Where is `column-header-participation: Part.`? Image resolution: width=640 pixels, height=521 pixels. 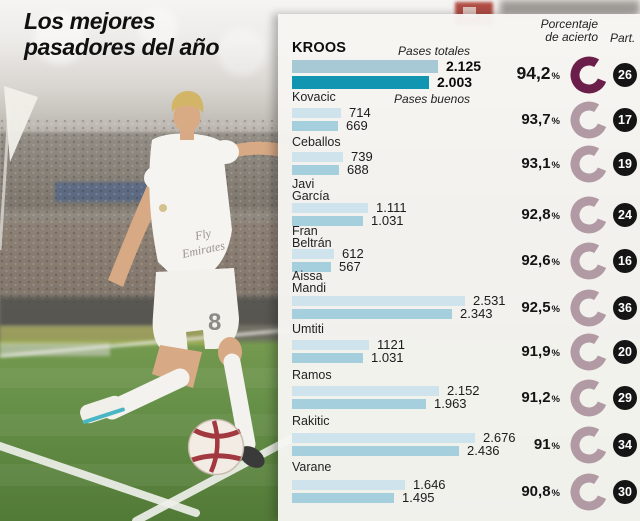
column-header-participation: Part. is located at coordinates (623, 38).